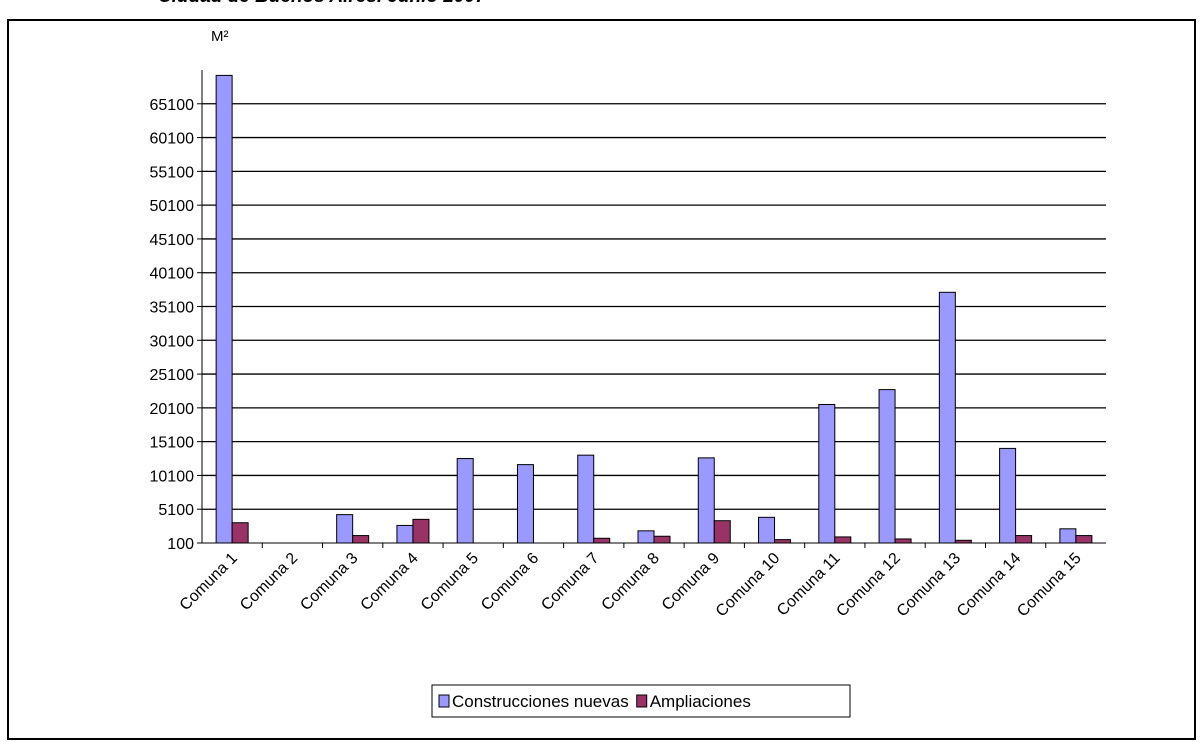 This screenshot has width=1202, height=742. What do you see at coordinates (220, 36) in the screenshot?
I see `y-axis-label: M²` at bounding box center [220, 36].